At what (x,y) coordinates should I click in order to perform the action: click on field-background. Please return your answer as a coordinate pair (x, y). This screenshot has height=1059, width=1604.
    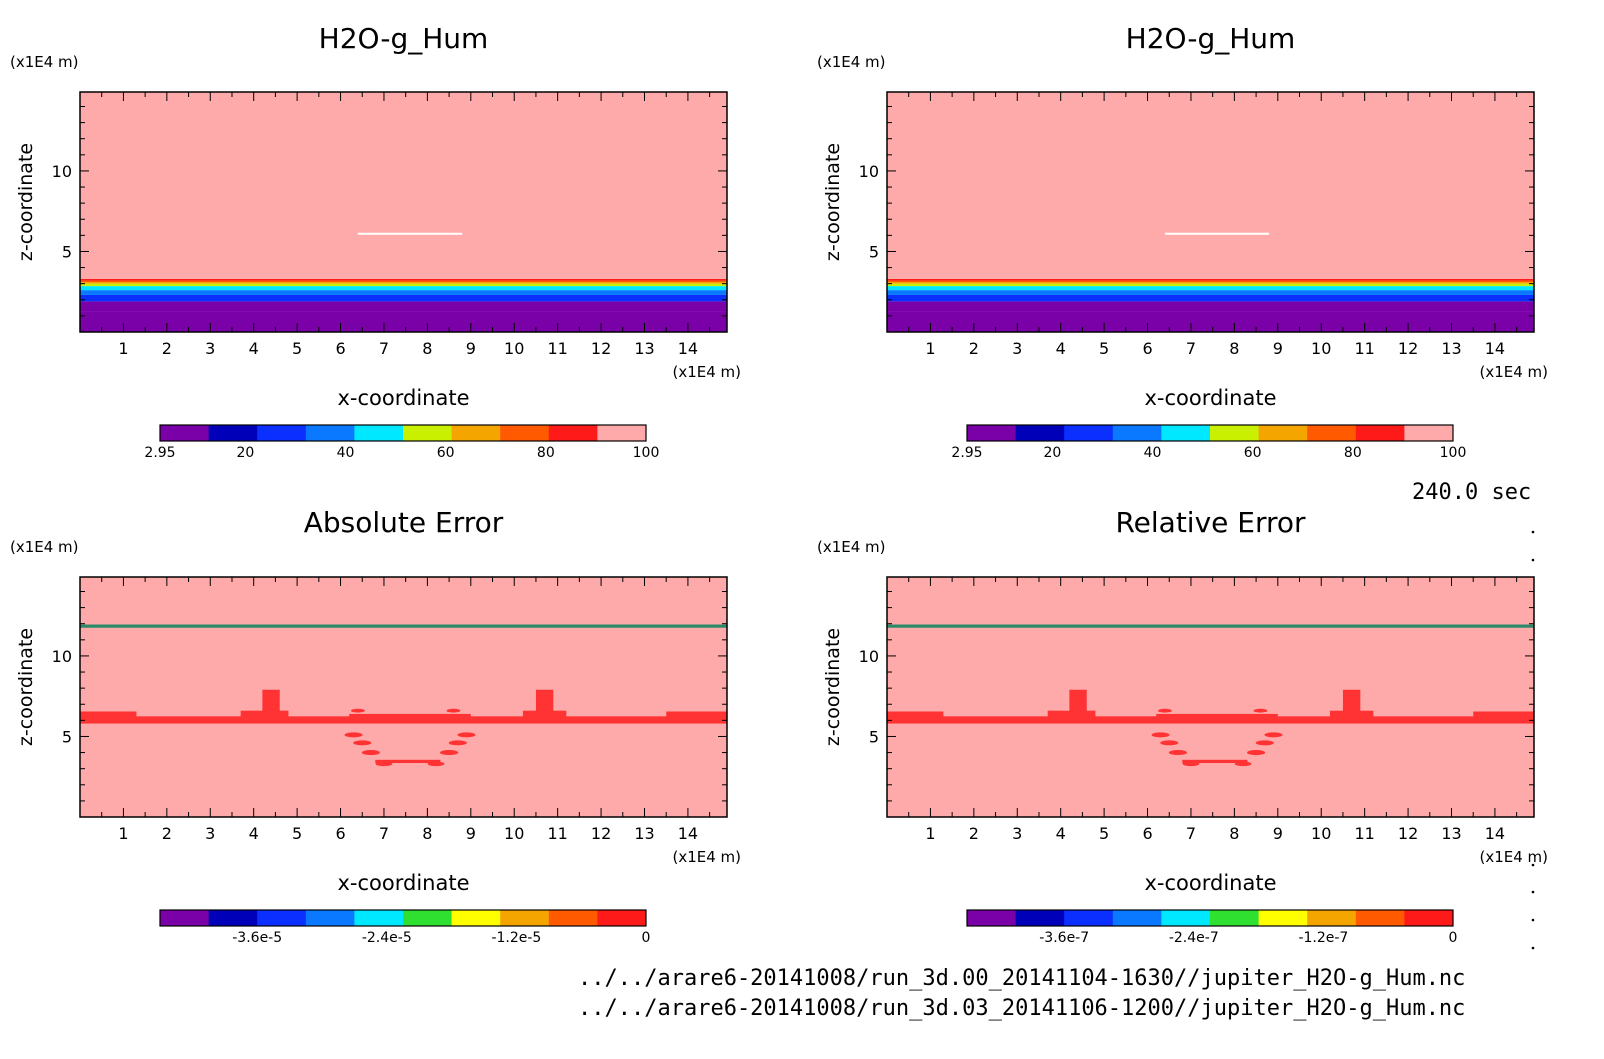
    Looking at the image, I should click on (1210, 697).